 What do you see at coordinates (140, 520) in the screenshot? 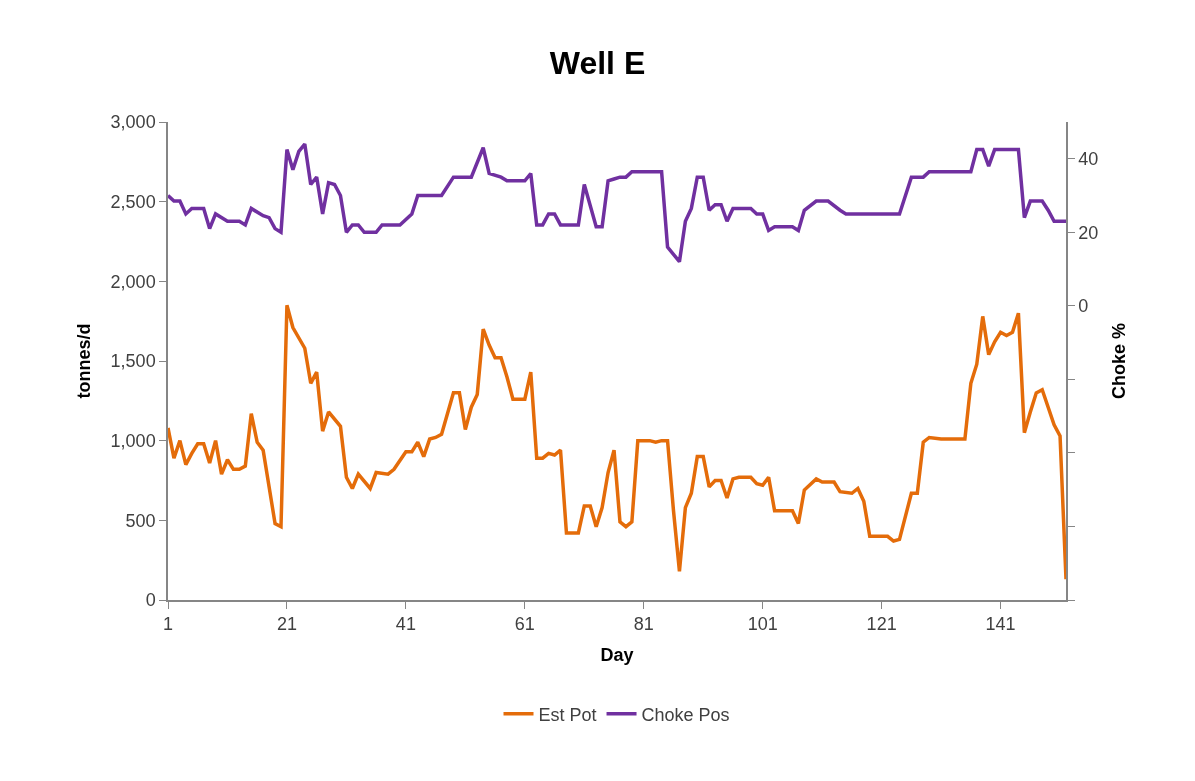
I see `y-tick-label: 500` at bounding box center [140, 520].